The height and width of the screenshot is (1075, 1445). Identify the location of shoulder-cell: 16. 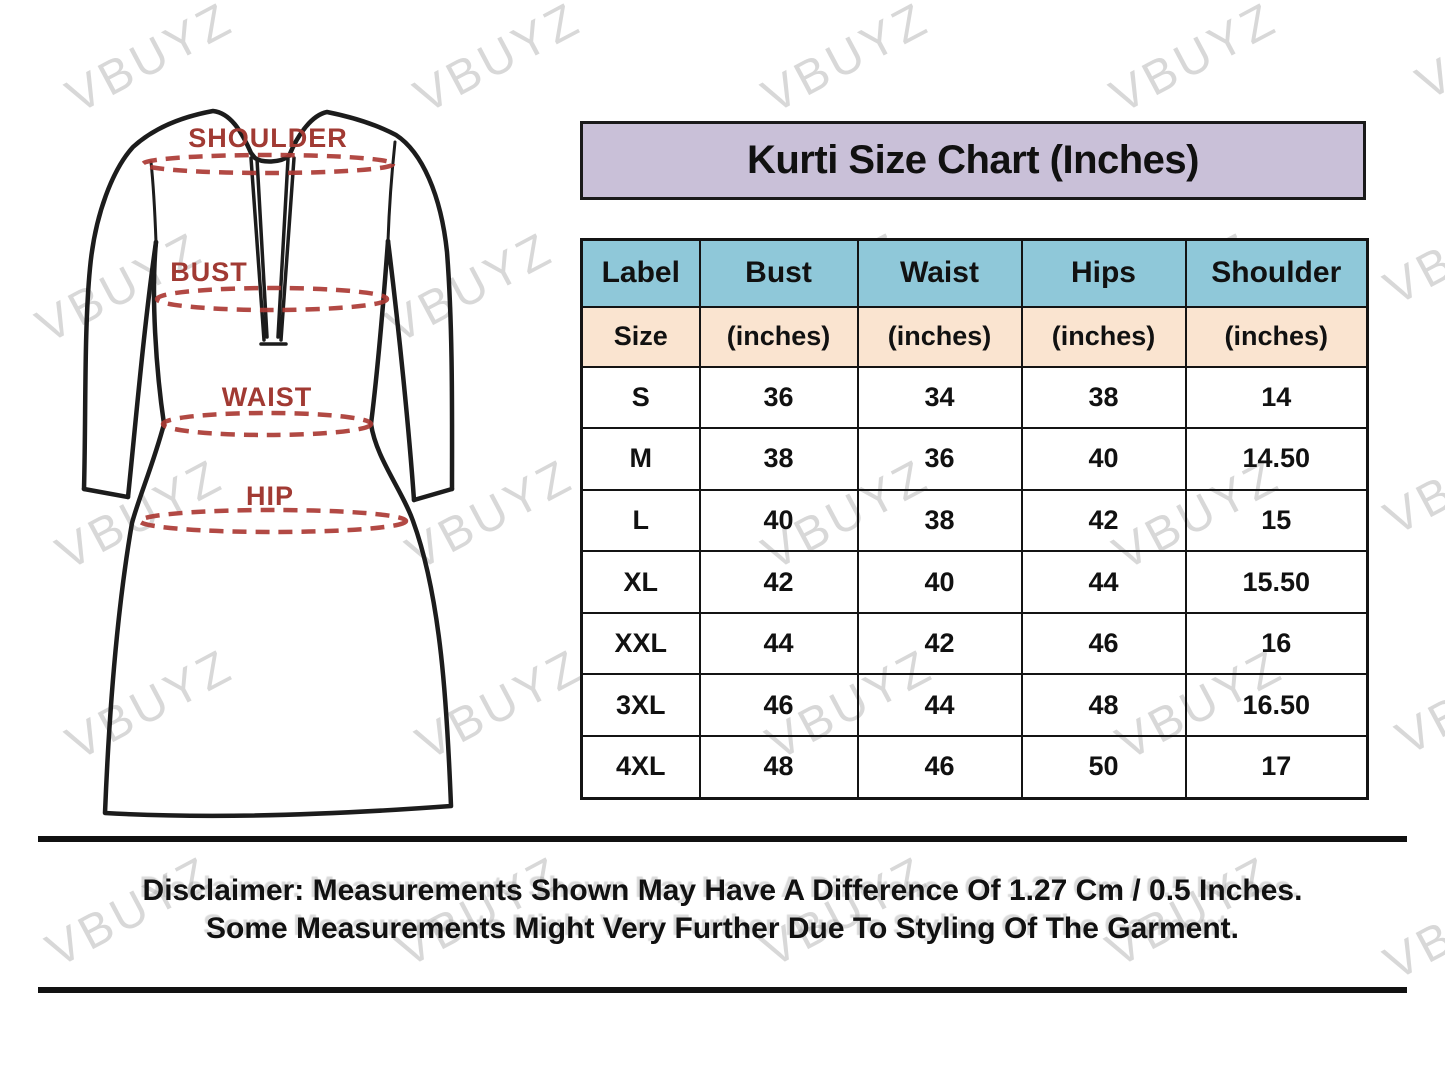
(1276, 643).